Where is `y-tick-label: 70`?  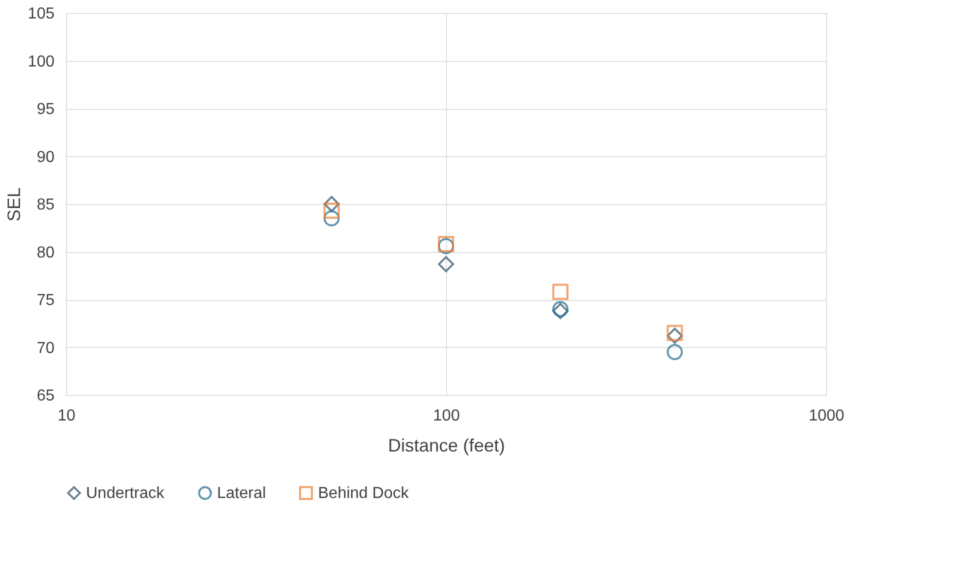 y-tick-label: 70 is located at coordinates (45, 348).